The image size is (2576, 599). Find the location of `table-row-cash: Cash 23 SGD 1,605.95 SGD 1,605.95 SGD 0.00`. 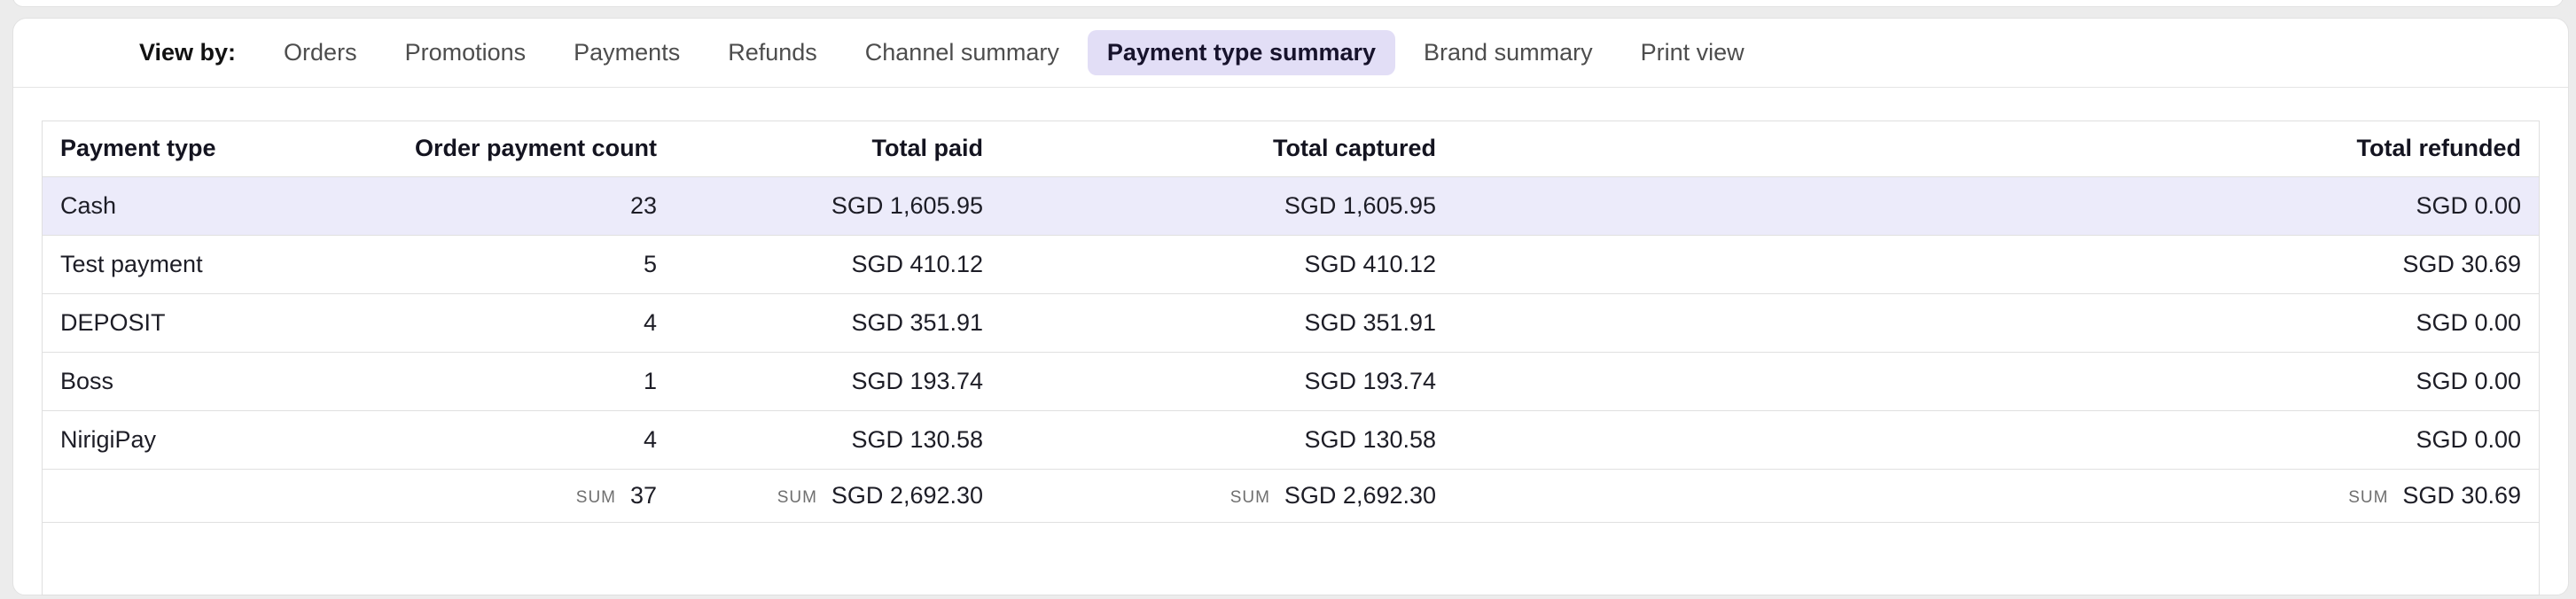

table-row-cash: Cash 23 SGD 1,605.95 SGD 1,605.95 SGD 0.00 is located at coordinates (1291, 206).